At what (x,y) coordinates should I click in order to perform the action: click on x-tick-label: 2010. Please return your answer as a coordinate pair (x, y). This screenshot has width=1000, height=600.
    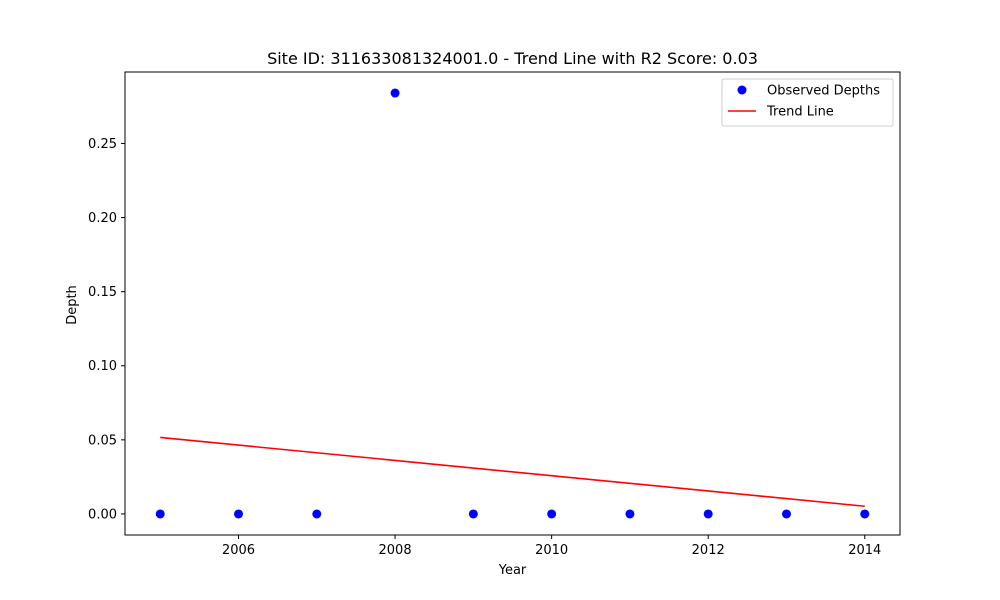
    Looking at the image, I should click on (551, 550).